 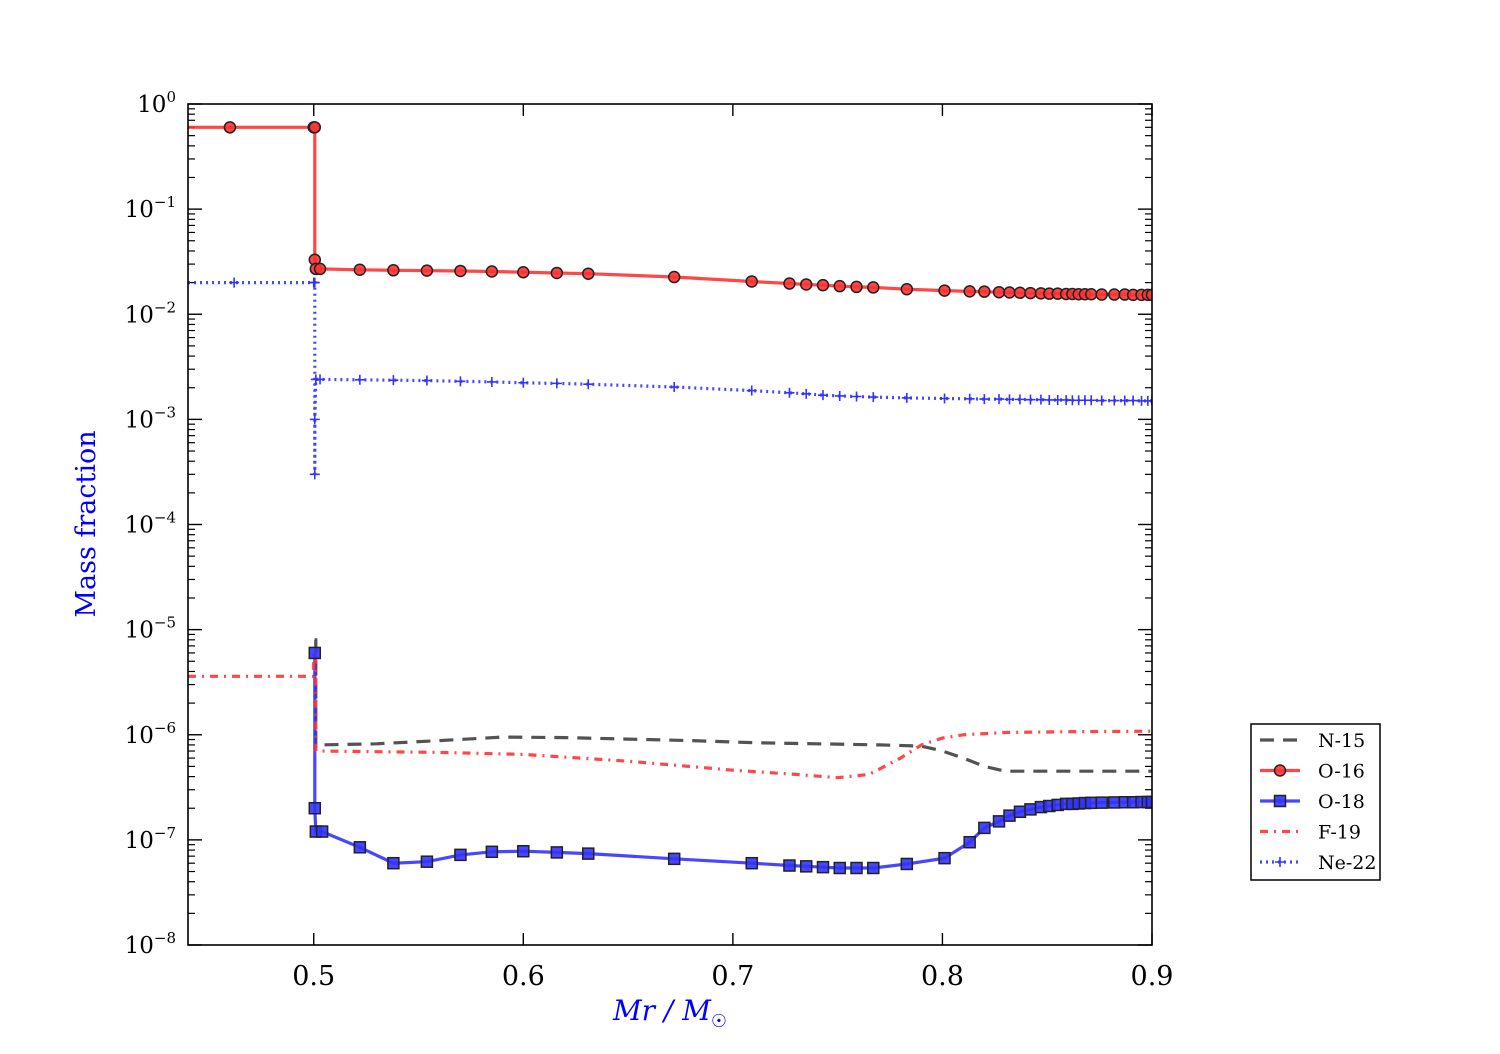 I want to click on x-tick-label: 0.8, so click(x=942, y=976).